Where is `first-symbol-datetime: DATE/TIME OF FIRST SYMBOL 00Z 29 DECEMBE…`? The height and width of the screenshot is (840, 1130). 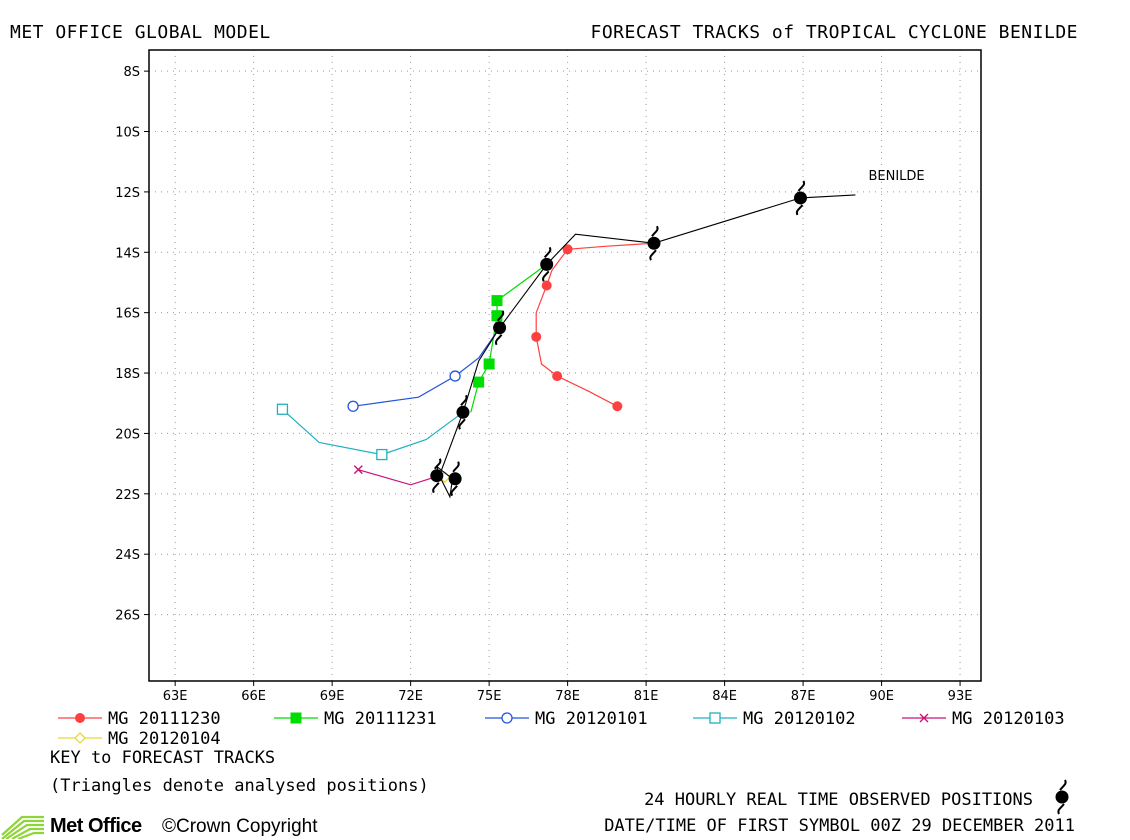 first-symbol-datetime: DATE/TIME OF FIRST SYMBOL 00Z 29 DECEMBE… is located at coordinates (839, 826).